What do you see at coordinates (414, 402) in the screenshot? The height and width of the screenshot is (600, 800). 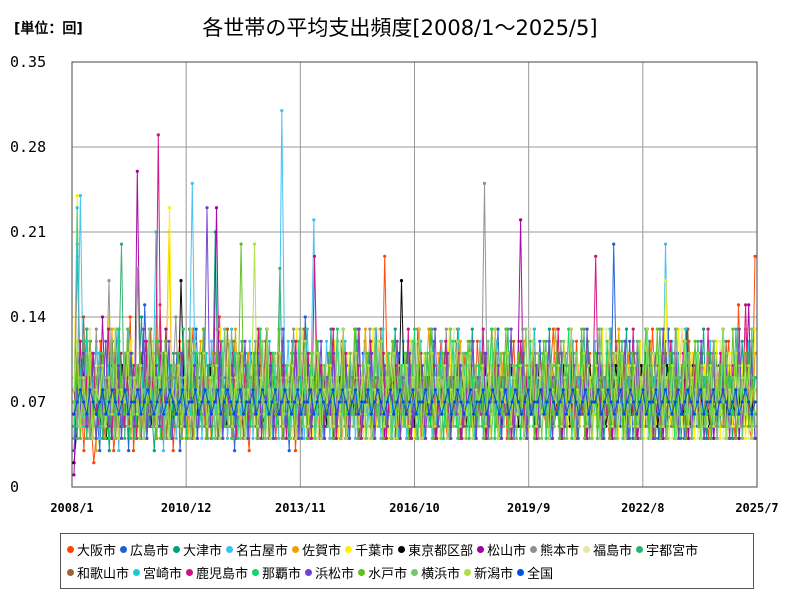 I see `series-line` at bounding box center [414, 402].